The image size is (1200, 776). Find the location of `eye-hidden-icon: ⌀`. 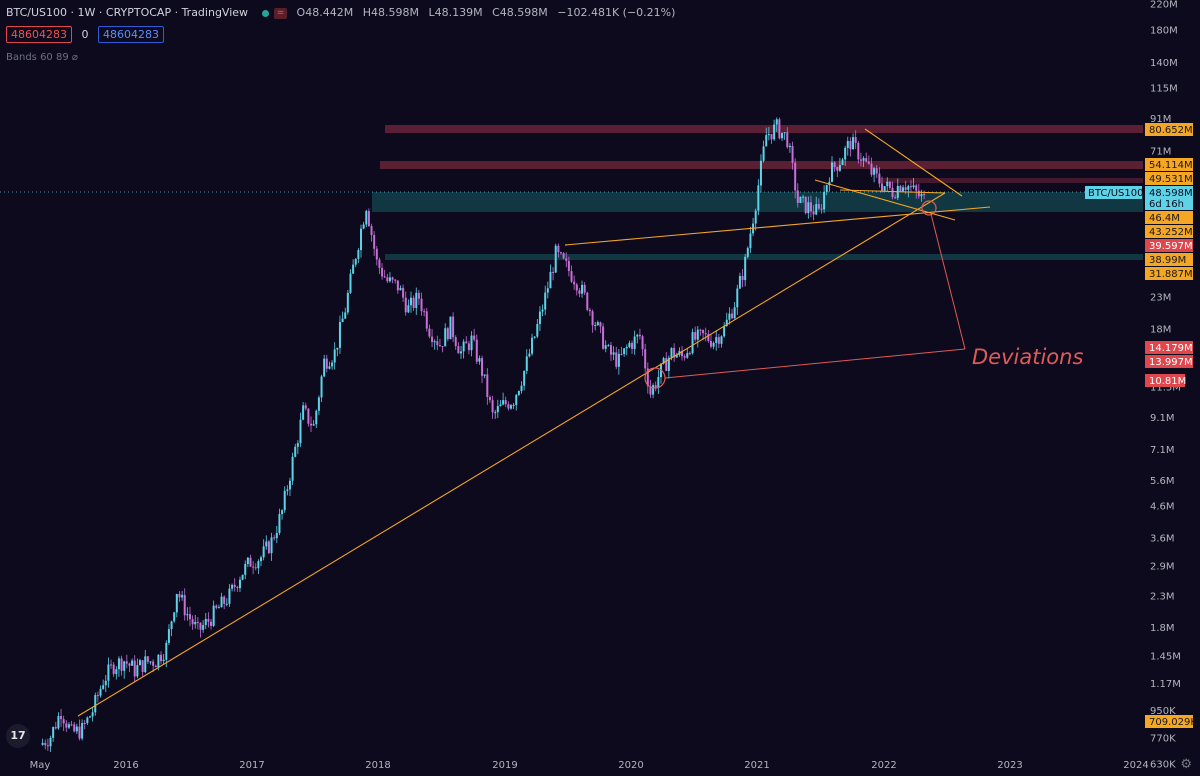

eye-hidden-icon: ⌀ is located at coordinates (74, 57).